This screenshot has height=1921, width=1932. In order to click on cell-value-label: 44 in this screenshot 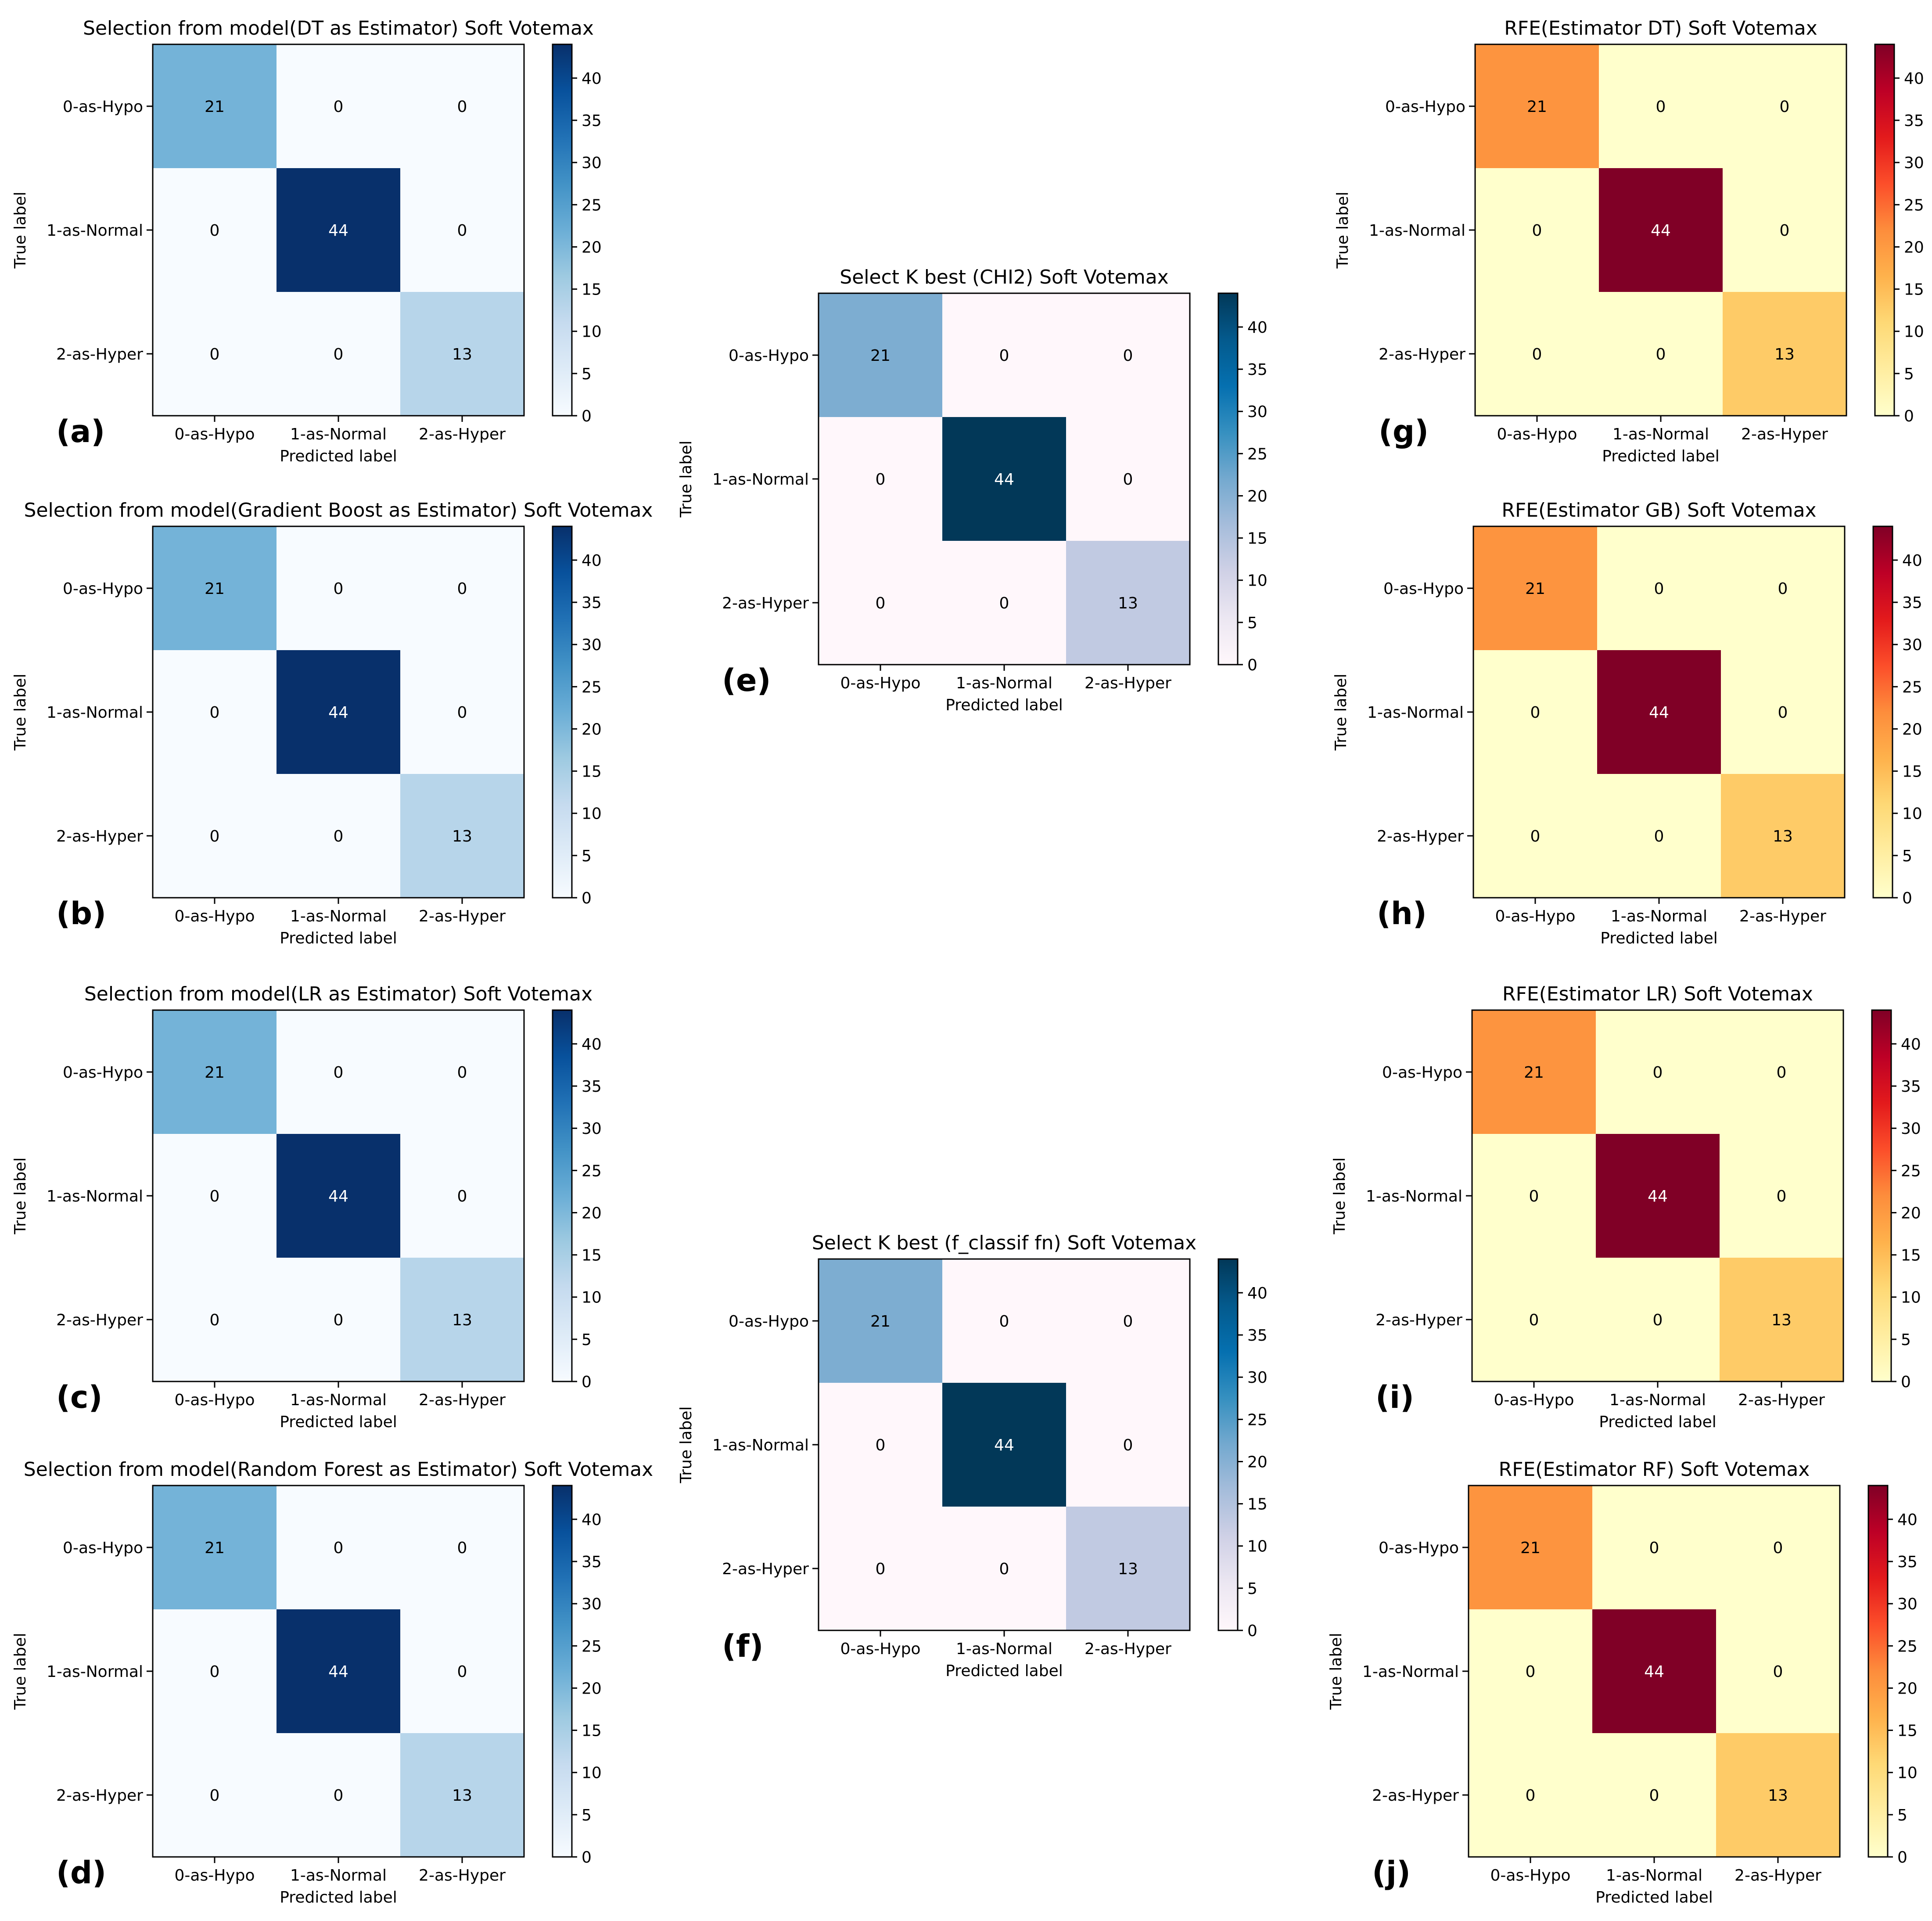, I will do `click(338, 713)`.